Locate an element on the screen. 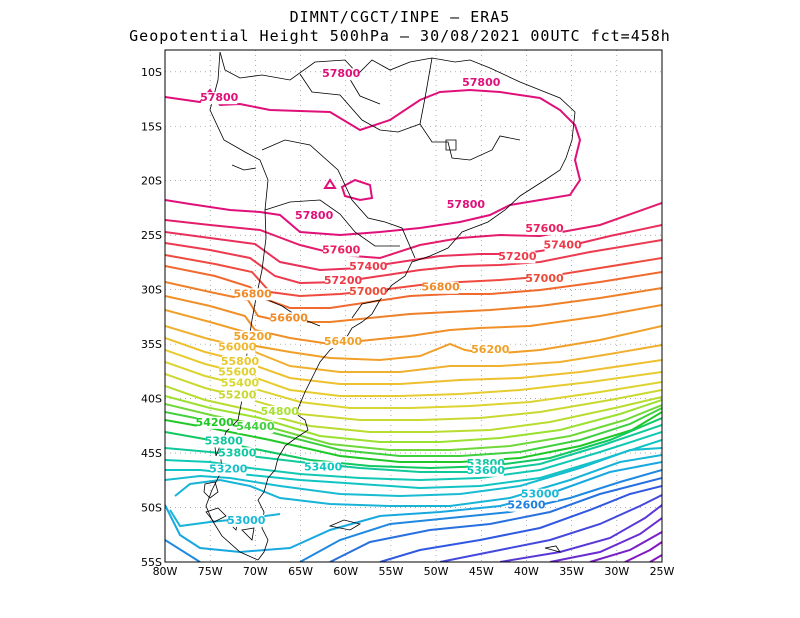 Image resolution: width=800 pixels, height=618 pixels. contour-label: 55400 is located at coordinates (240, 383).